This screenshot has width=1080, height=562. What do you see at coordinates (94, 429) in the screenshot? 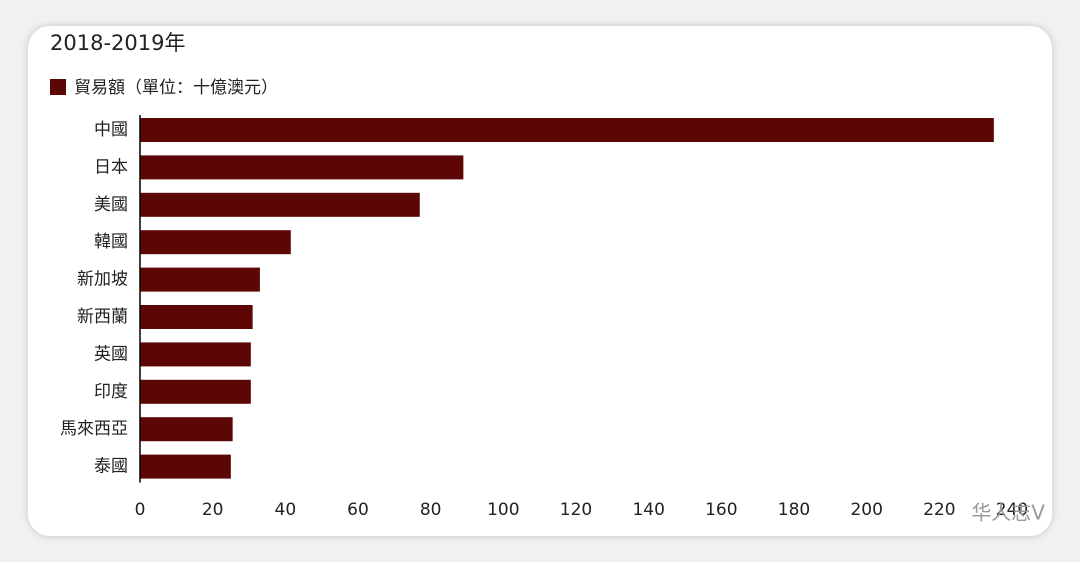
I see `y-tick-label: 馬來西亞` at bounding box center [94, 429].